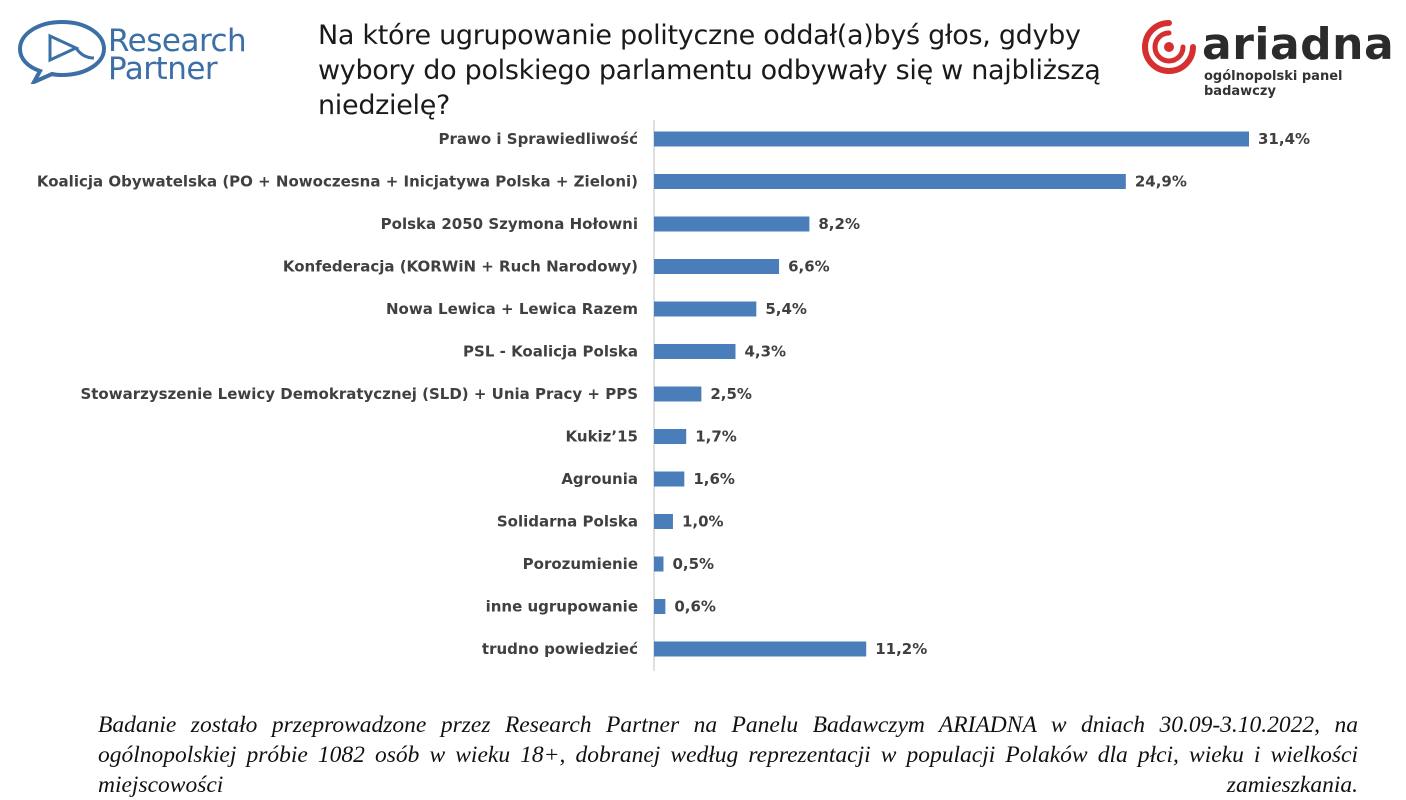 The image size is (1406, 800). What do you see at coordinates (560, 649) in the screenshot?
I see `category-label: trudno powiedzieć` at bounding box center [560, 649].